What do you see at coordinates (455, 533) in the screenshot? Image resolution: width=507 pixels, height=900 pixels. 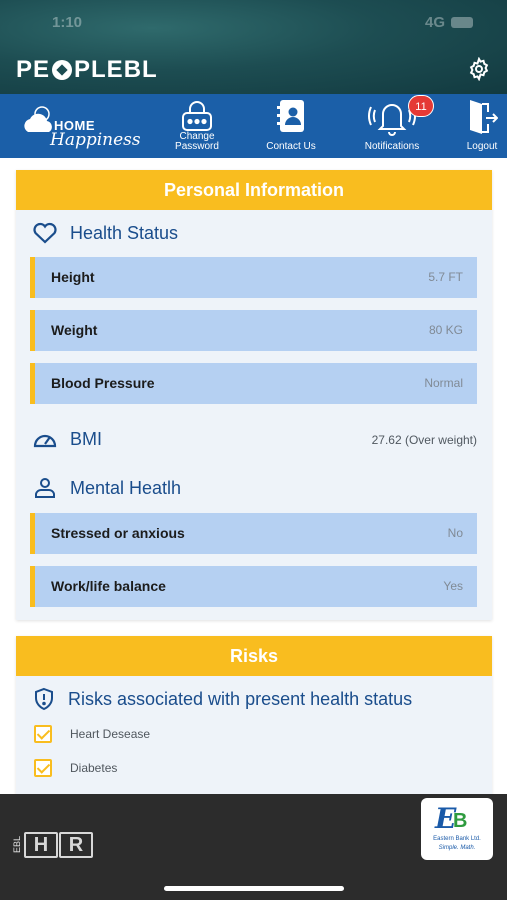 I see `stressed-value: No` at bounding box center [455, 533].